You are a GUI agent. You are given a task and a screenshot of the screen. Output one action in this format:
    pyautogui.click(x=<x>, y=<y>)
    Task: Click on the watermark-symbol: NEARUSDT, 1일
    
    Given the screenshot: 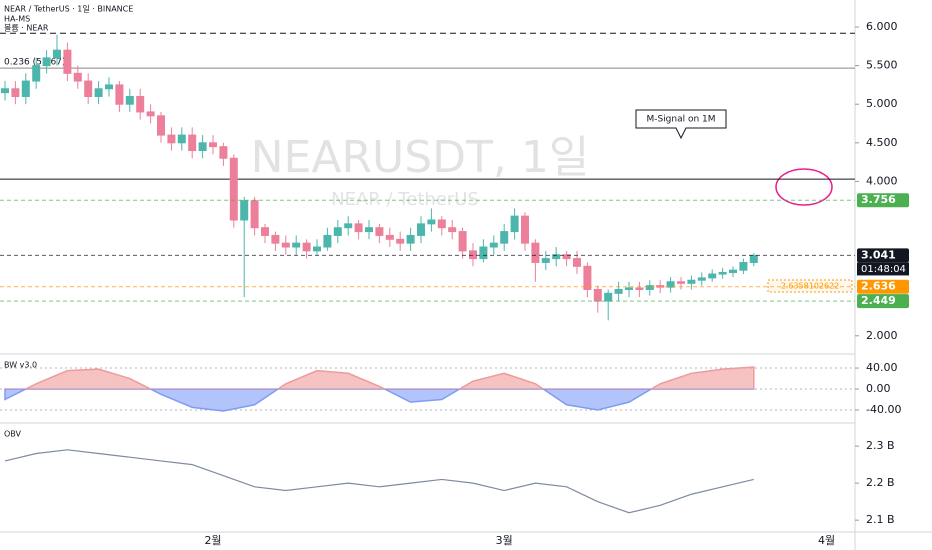 What is the action you would take?
    pyautogui.click(x=420, y=157)
    